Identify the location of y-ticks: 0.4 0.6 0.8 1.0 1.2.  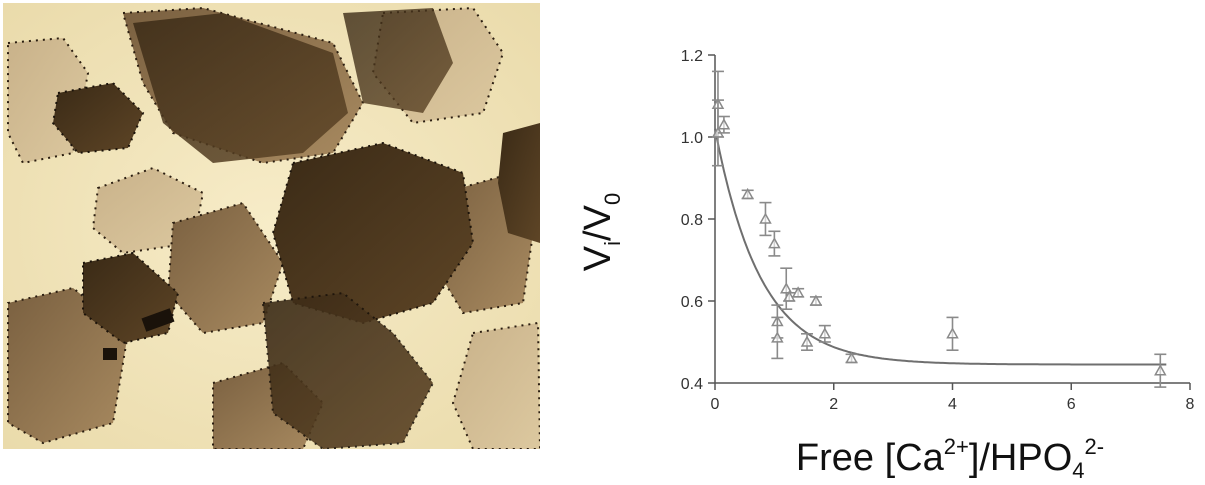
(698, 220).